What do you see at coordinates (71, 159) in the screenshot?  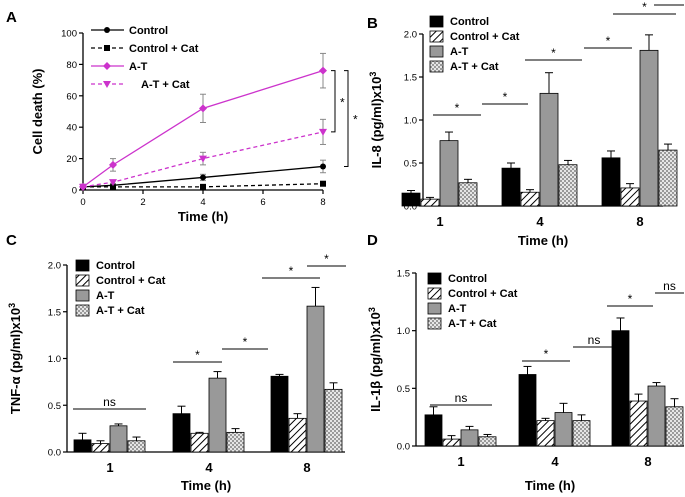 I see `y-tick-label: 20` at bounding box center [71, 159].